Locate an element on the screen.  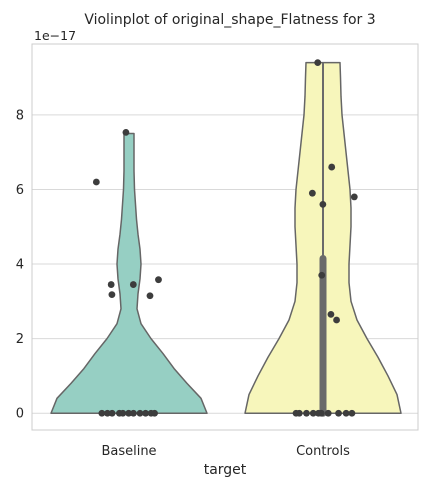
x-tick-label: Baseline is located at coordinates (128, 451).